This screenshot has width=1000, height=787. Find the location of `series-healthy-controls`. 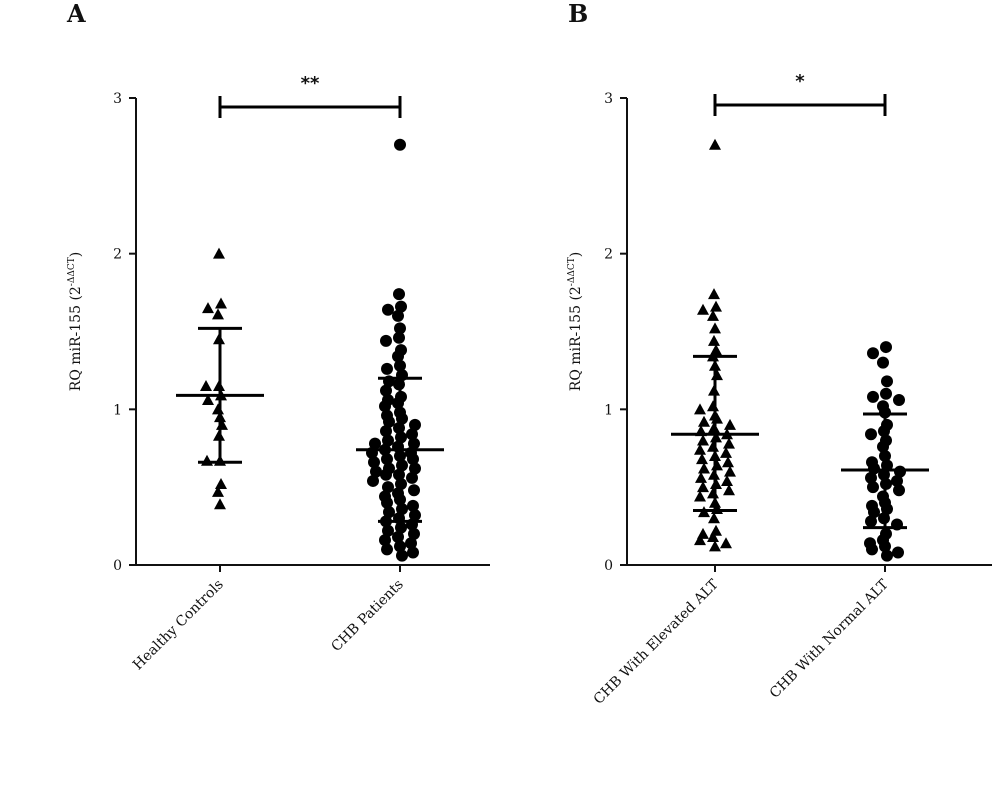

series-healthy-controls is located at coordinates (220, 378).